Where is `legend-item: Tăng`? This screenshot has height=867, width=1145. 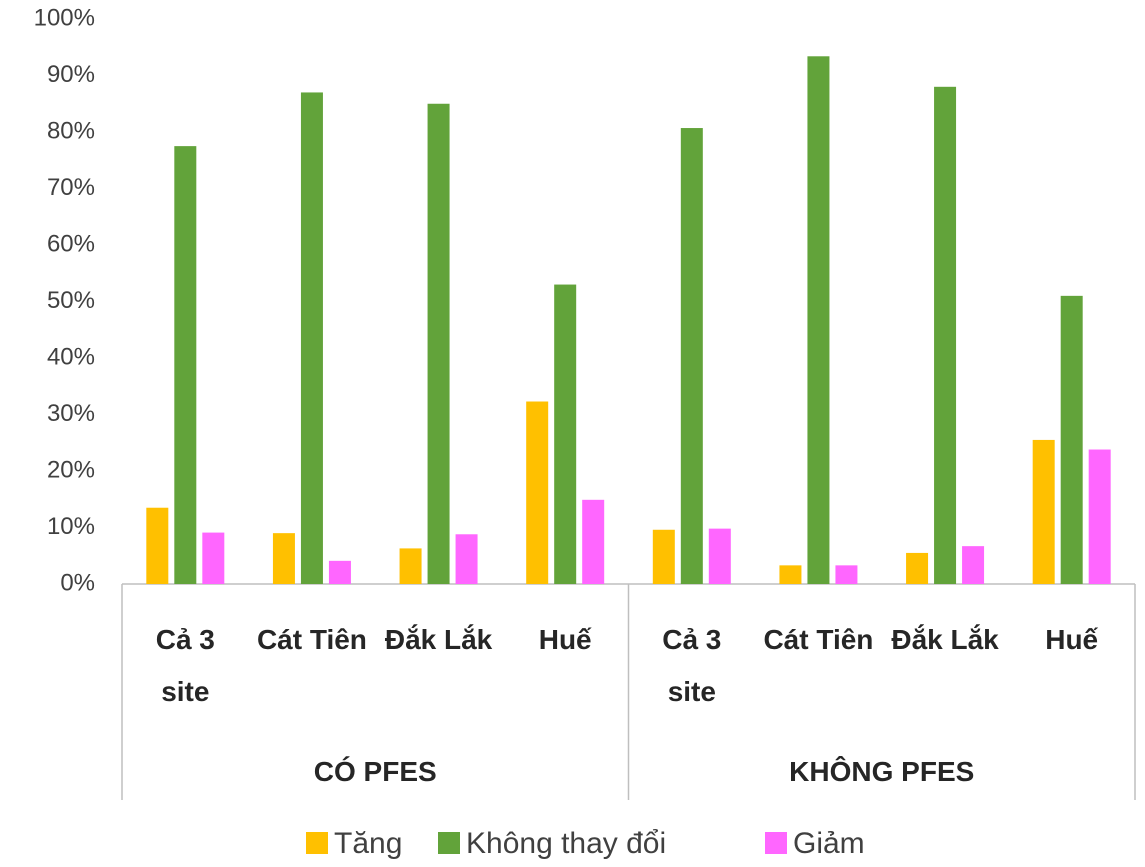 legend-item: Tăng is located at coordinates (354, 844).